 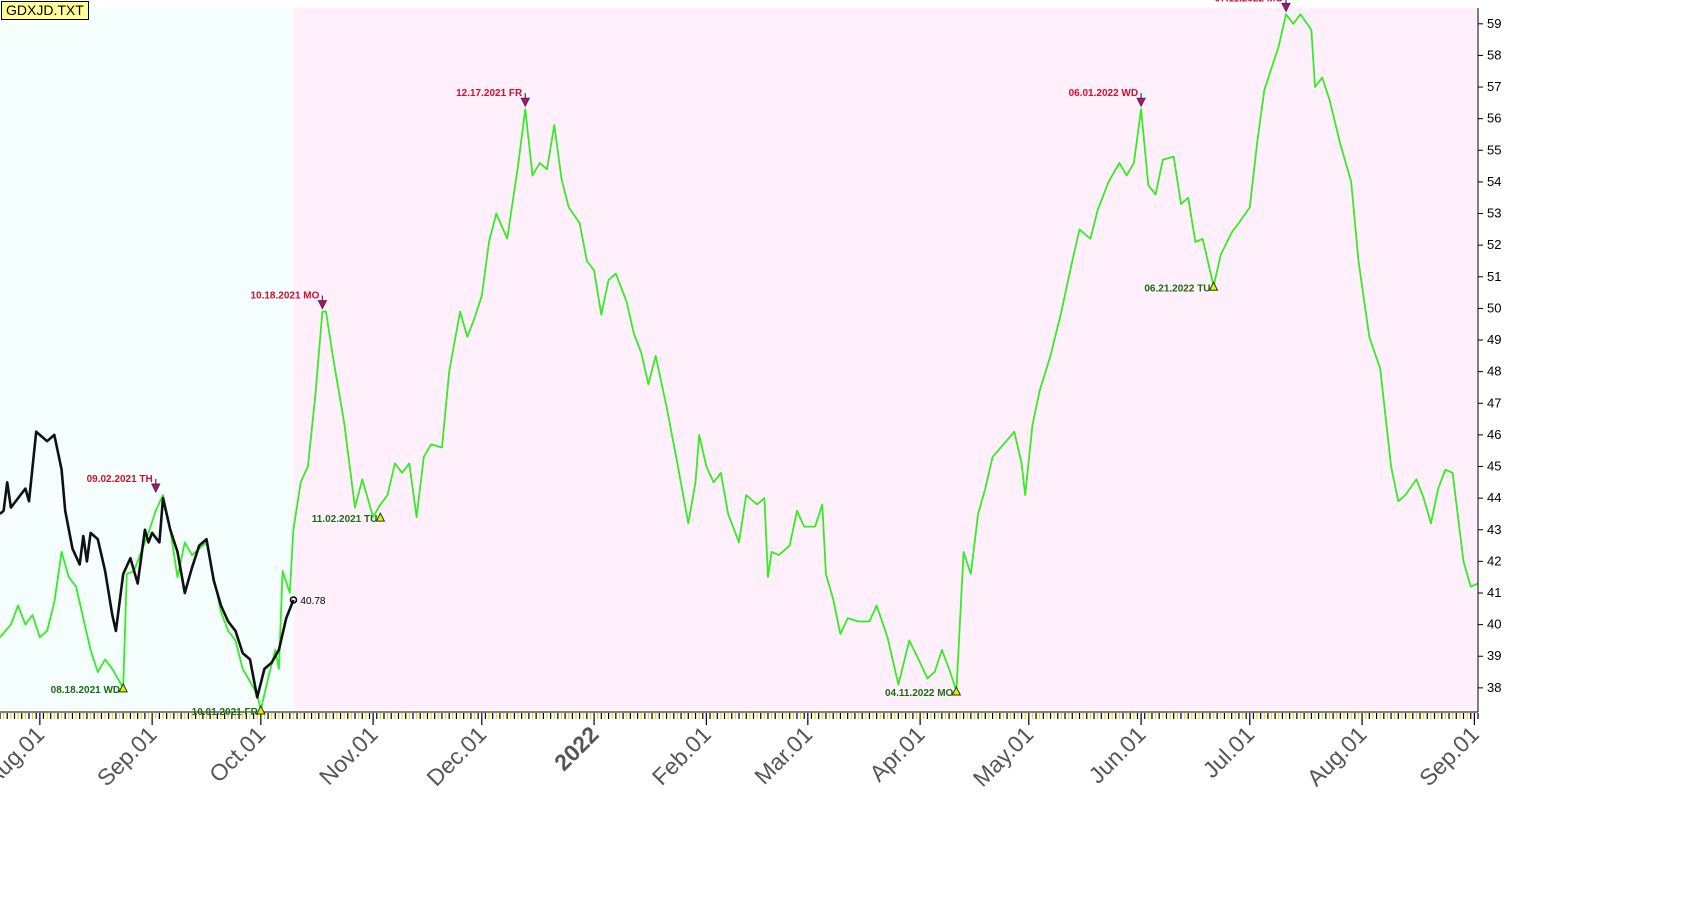 What do you see at coordinates (1494, 592) in the screenshot?
I see `y-tick-label: 41` at bounding box center [1494, 592].